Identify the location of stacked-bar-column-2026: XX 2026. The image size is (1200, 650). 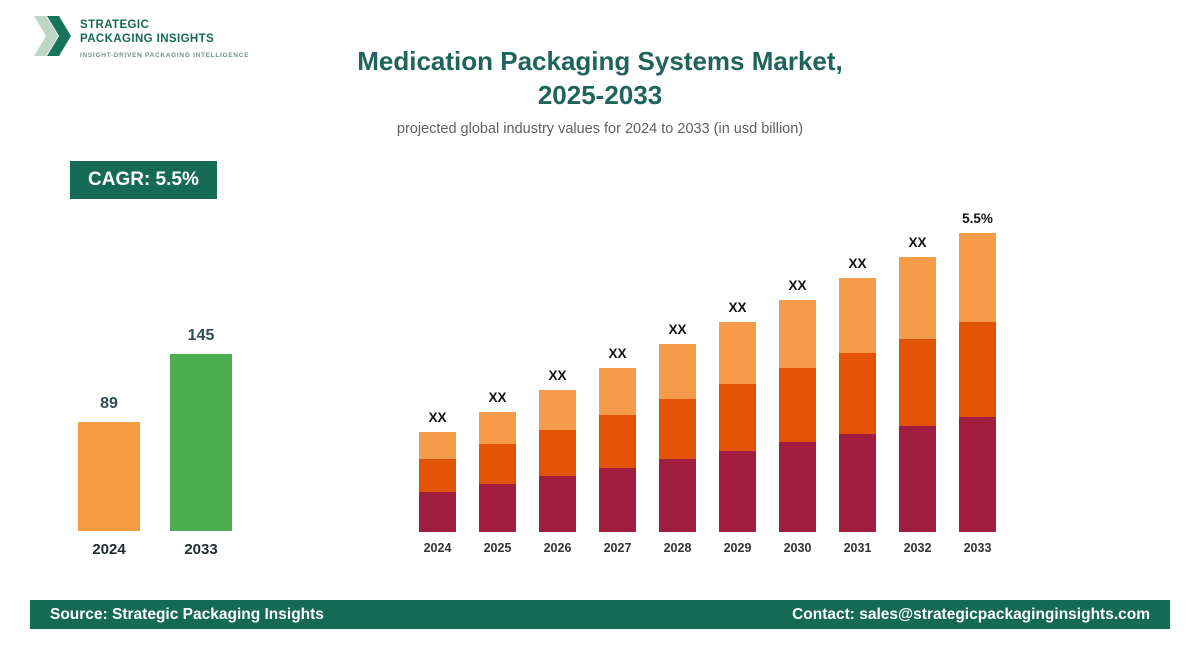
(557, 461).